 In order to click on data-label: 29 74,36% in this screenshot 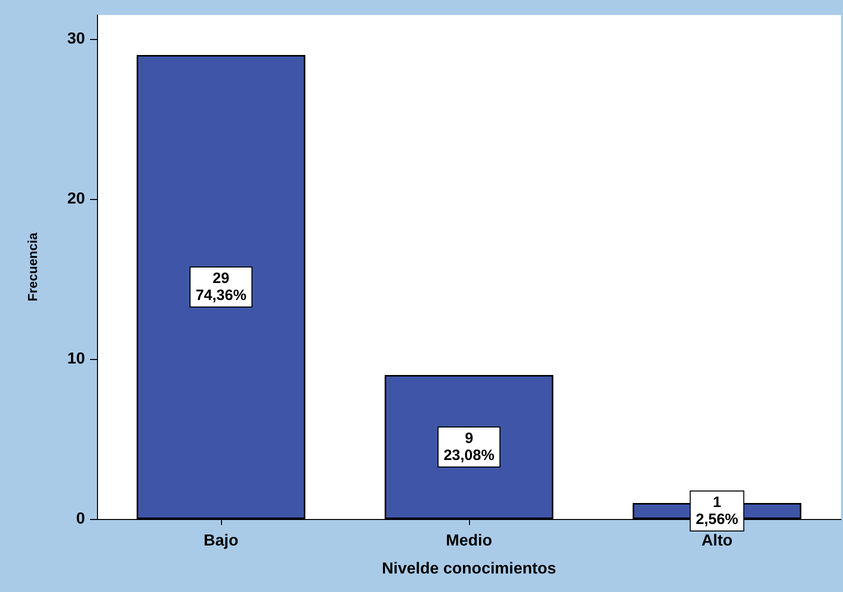, I will do `click(221, 287)`.